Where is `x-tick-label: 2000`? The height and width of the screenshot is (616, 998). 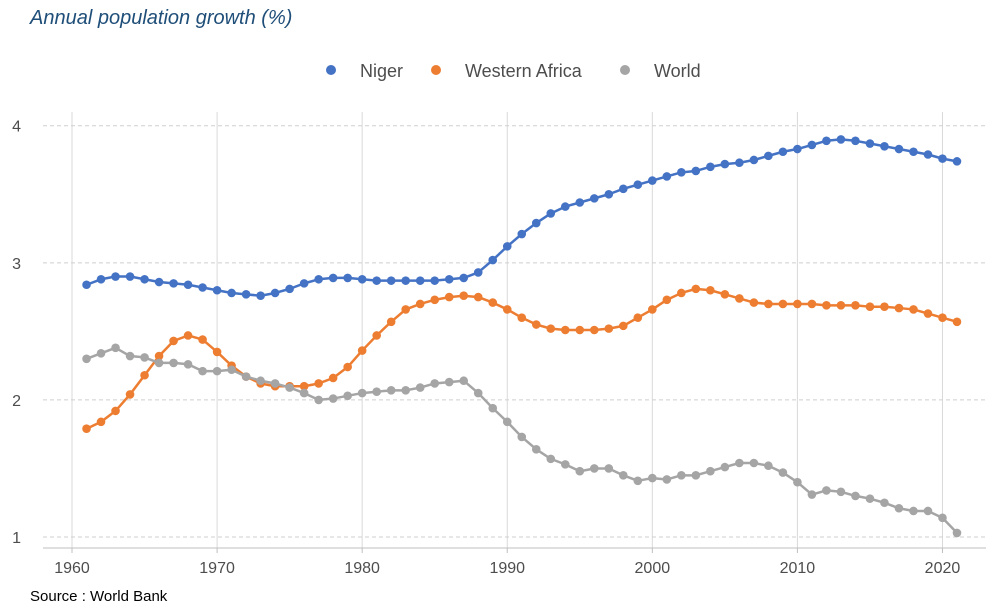
x-tick-label: 2000 is located at coordinates (653, 568).